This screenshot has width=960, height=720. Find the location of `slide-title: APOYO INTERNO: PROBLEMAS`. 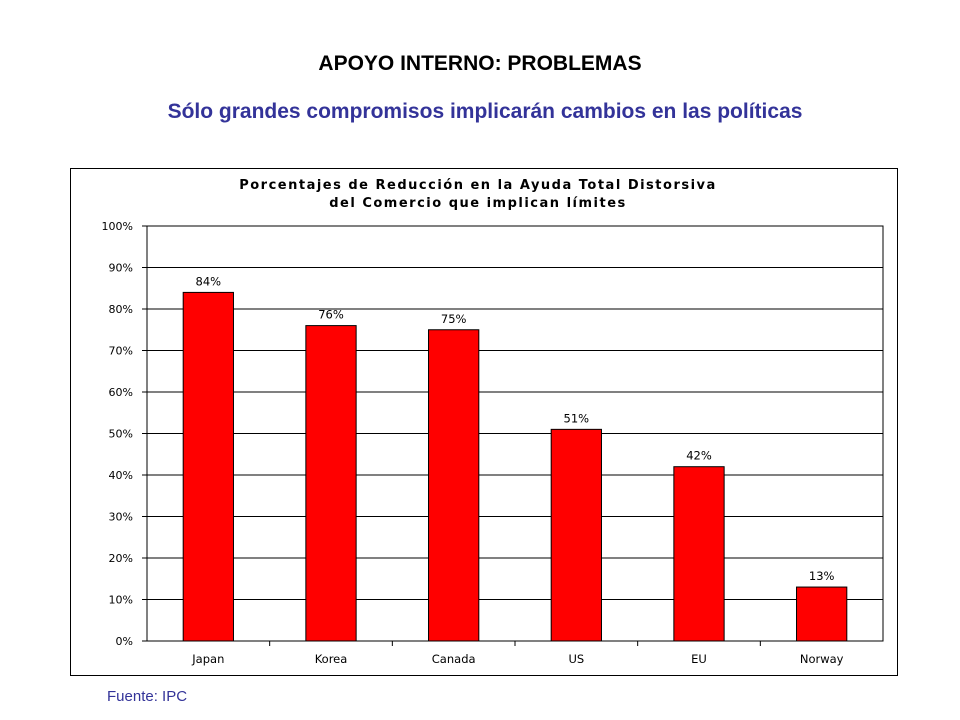

slide-title: APOYO INTERNO: PROBLEMAS is located at coordinates (480, 63).